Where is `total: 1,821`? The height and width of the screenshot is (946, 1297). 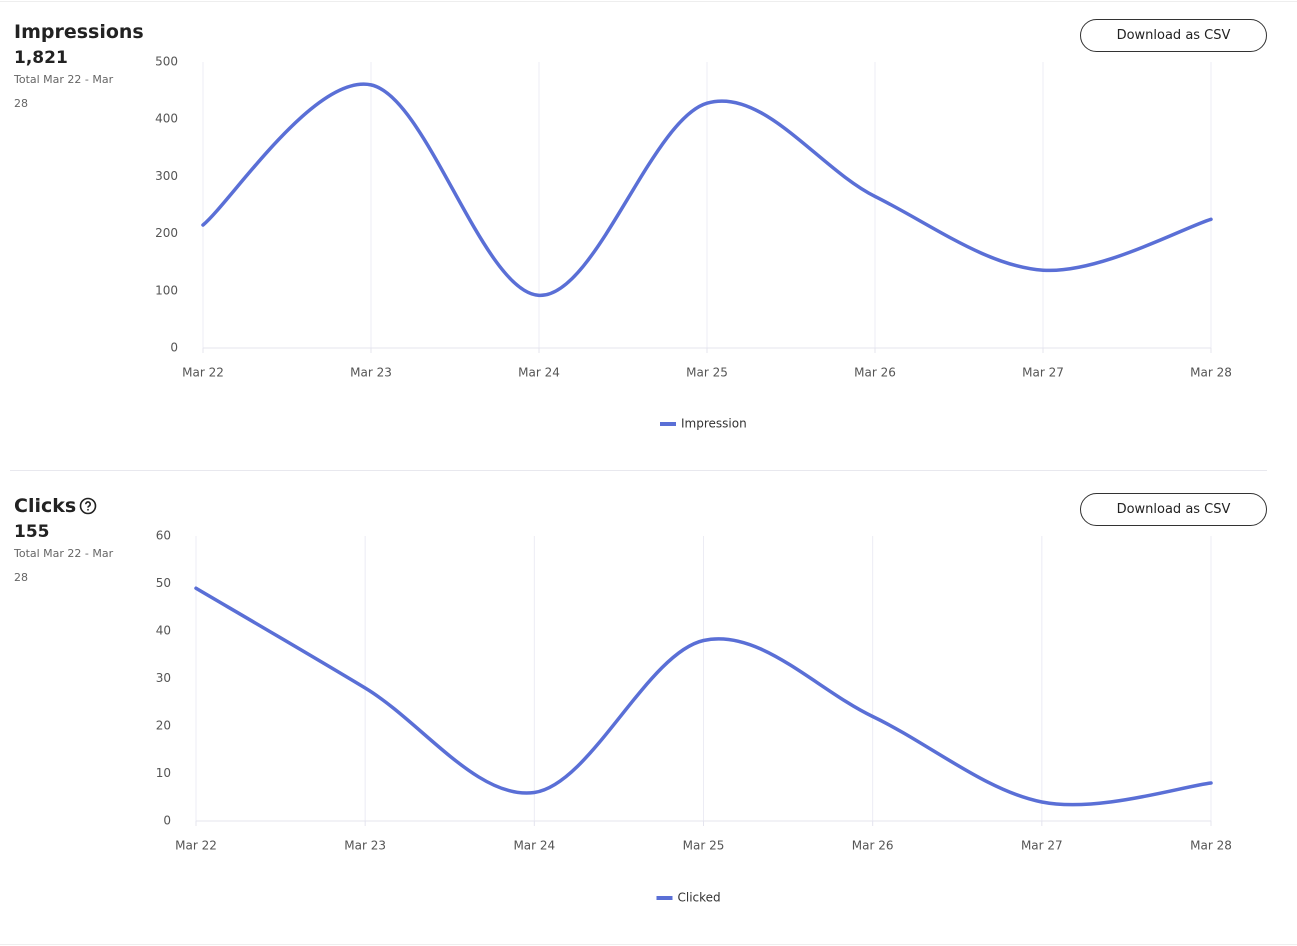
total: 1,821 is located at coordinates (41, 58).